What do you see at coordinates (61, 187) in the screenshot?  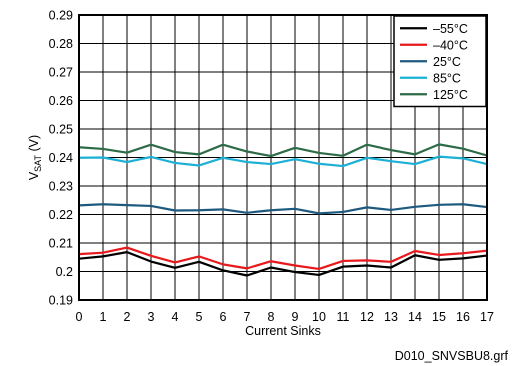 I see `y-tick-label: 0.23` at bounding box center [61, 187].